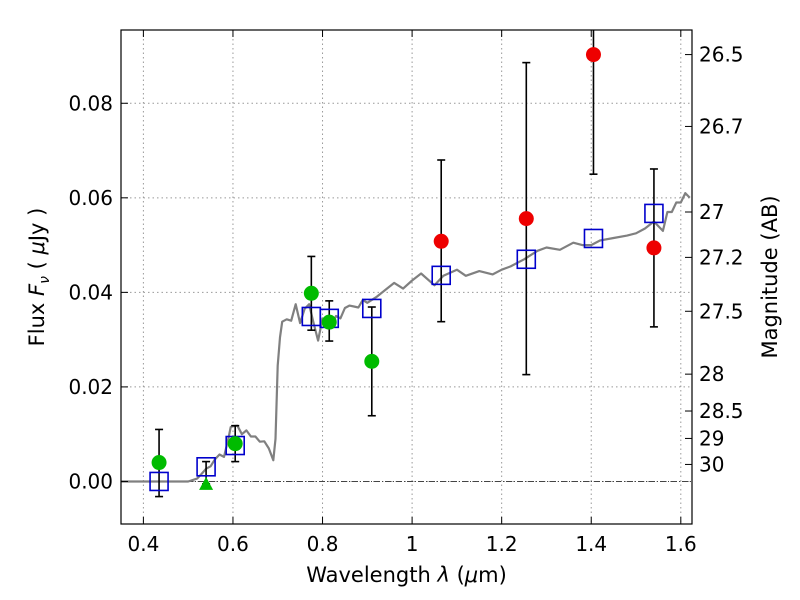  What do you see at coordinates (90, 103) in the screenshot?
I see `y-tick-label: 0.08` at bounding box center [90, 103].